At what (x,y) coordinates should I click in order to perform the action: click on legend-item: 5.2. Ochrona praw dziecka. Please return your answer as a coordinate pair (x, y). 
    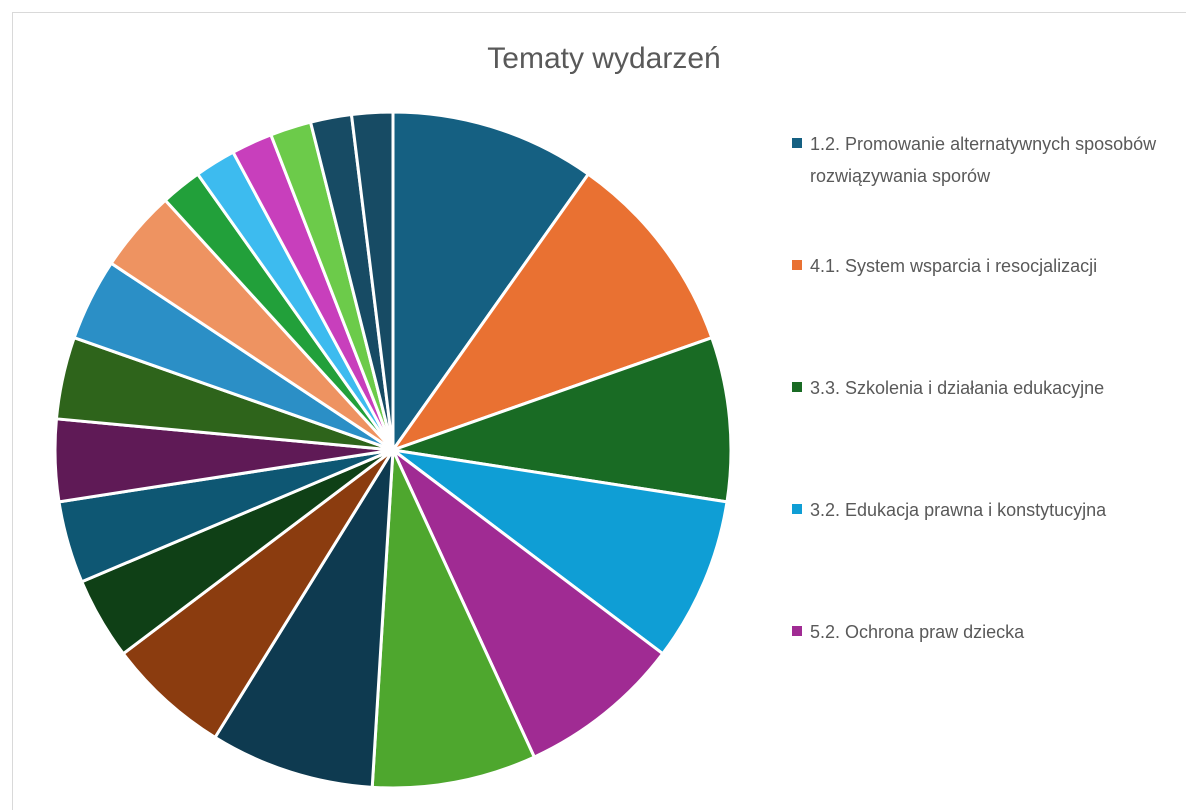
    Looking at the image, I should click on (982, 677).